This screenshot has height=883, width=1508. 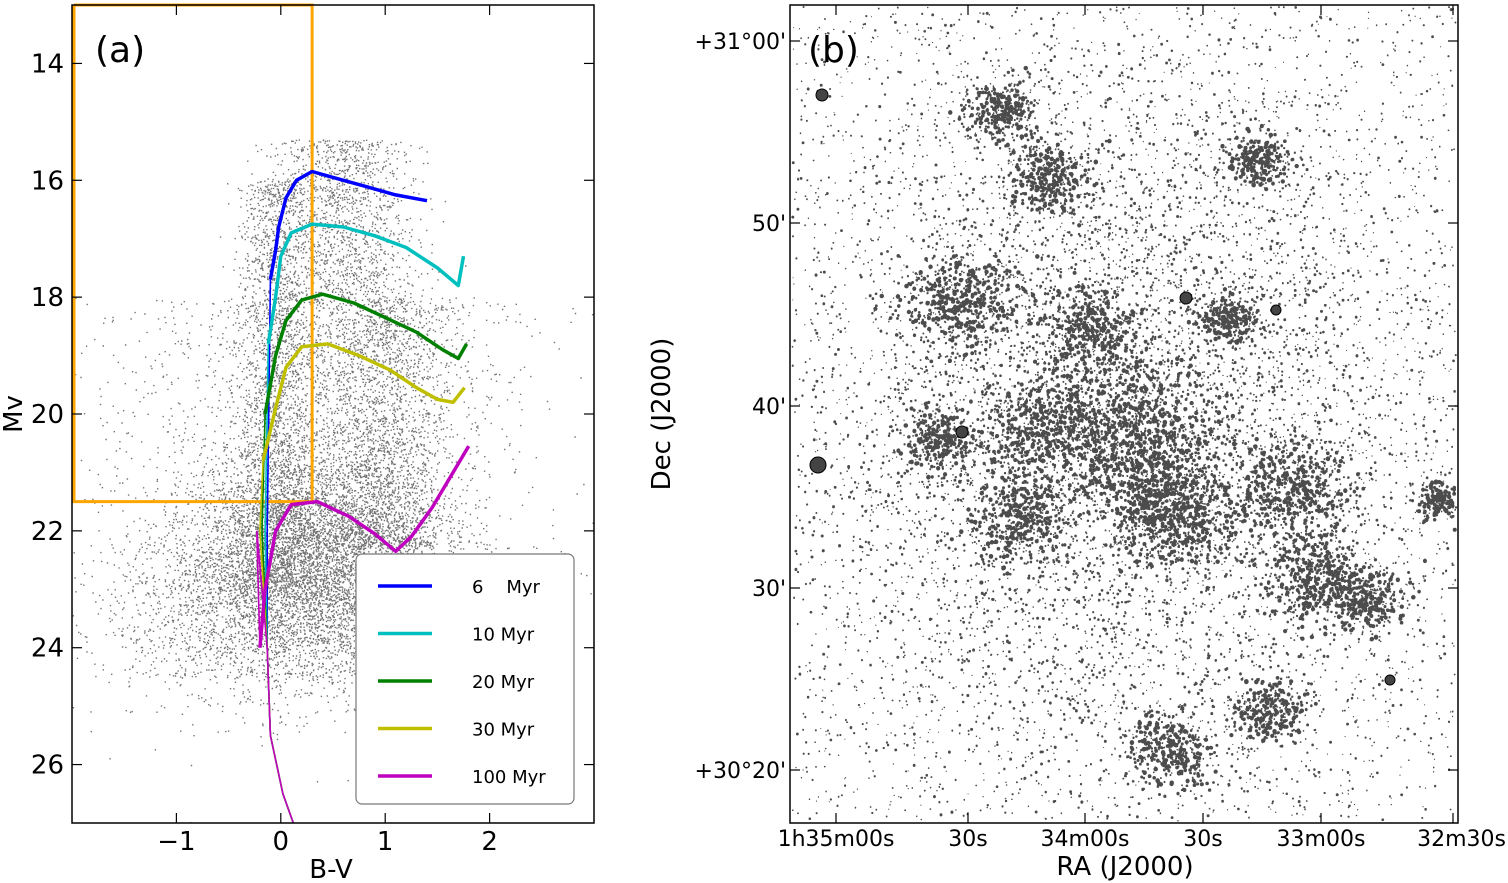 I want to click on cmd-ytick-label: 24, so click(x=47, y=649).